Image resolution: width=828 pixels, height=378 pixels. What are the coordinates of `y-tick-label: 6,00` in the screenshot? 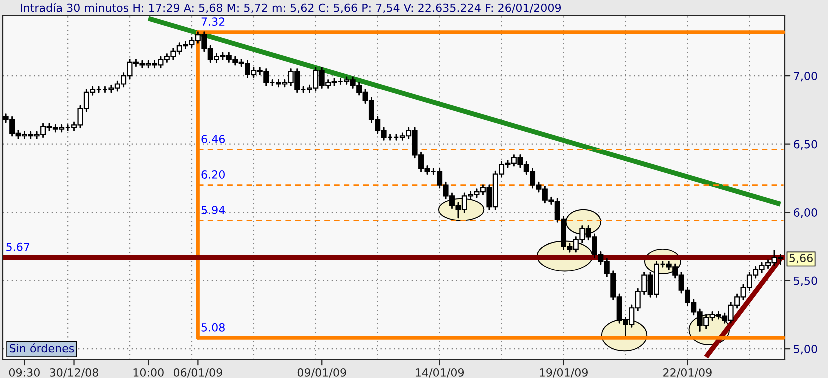 It's located at (806, 213).